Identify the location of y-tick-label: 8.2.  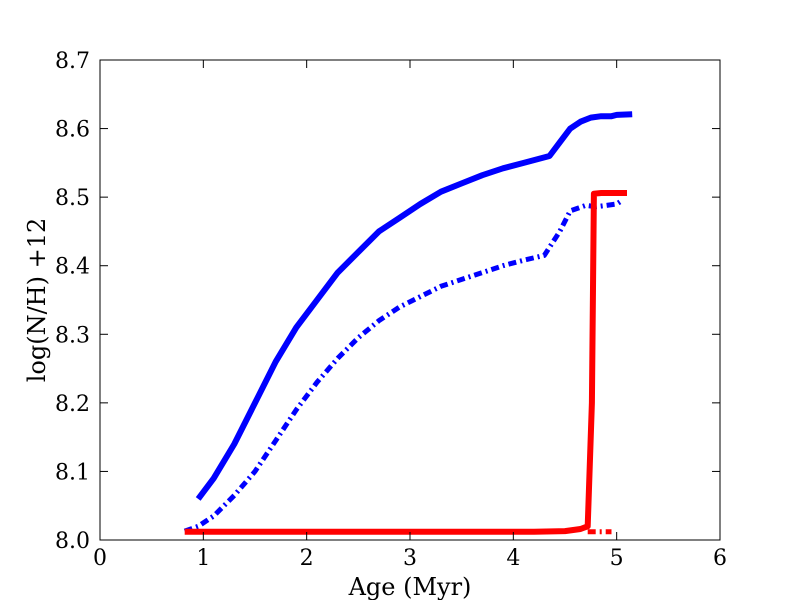
(72, 404).